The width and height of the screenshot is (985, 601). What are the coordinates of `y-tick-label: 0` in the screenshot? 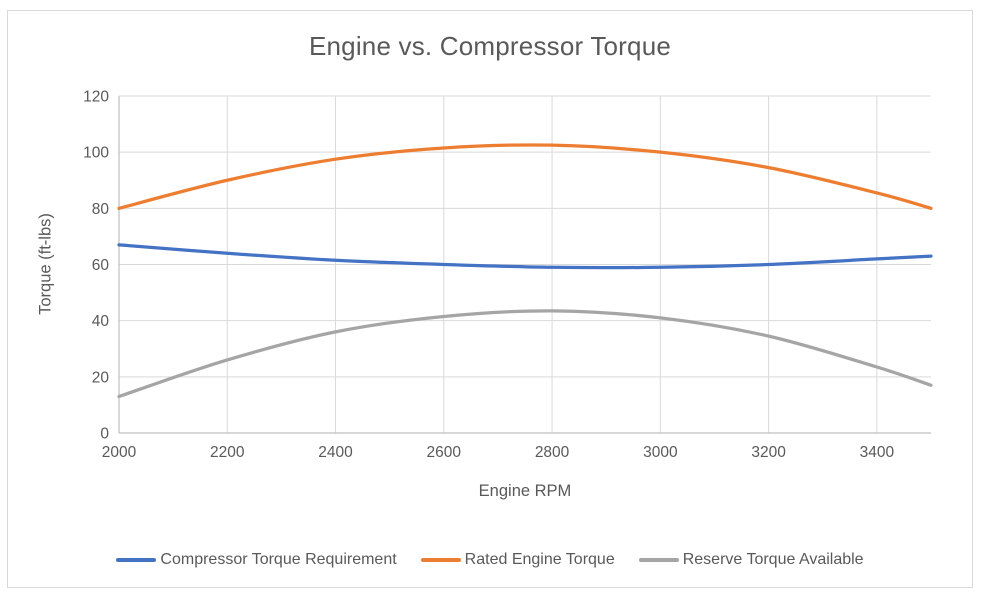 It's located at (104, 433).